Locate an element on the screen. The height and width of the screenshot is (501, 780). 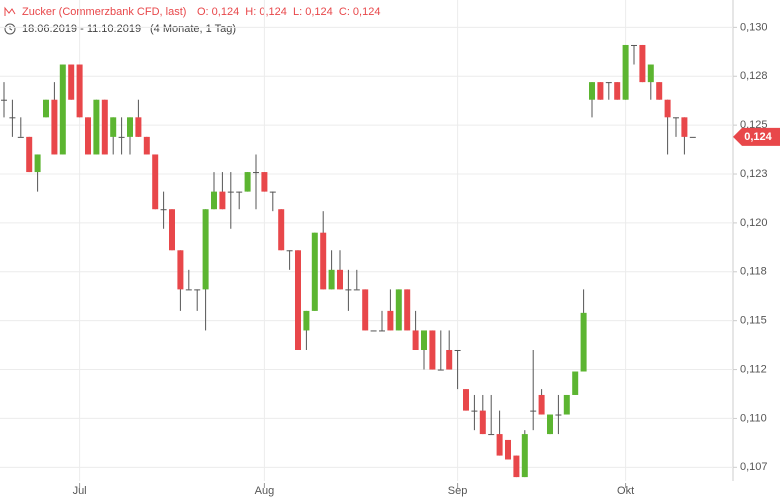
x-tick-label: Jul is located at coordinates (80, 491).